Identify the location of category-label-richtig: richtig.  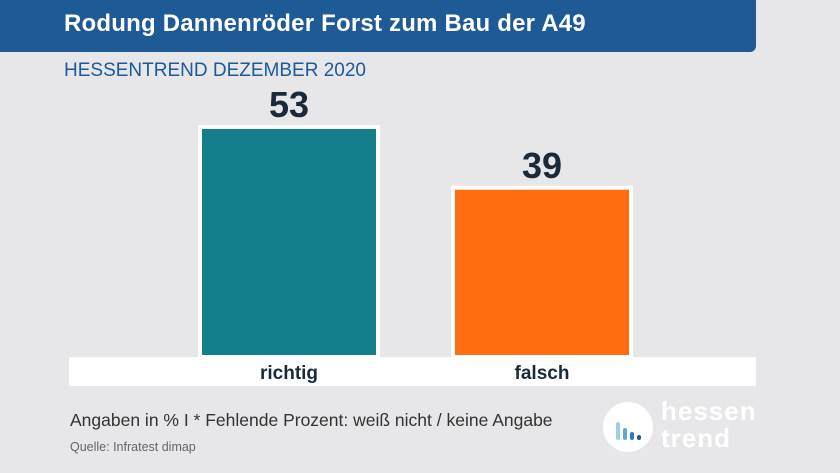
(289, 373).